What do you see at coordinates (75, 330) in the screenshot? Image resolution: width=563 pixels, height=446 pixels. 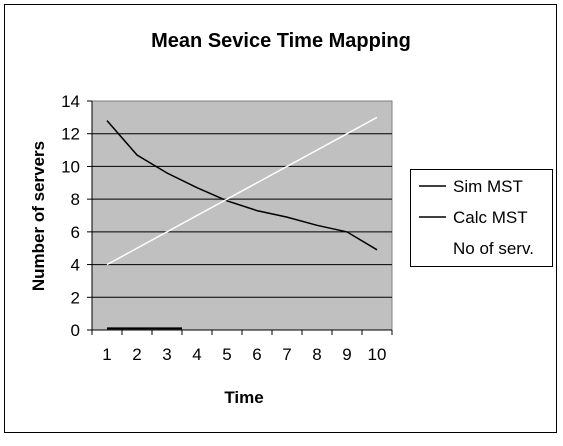 I see `y-tick-label: 0` at bounding box center [75, 330].